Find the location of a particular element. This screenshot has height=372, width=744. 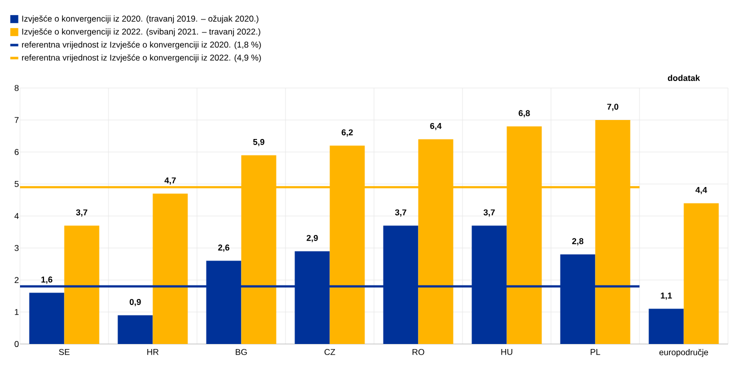

text: dodatak is located at coordinates (684, 77).